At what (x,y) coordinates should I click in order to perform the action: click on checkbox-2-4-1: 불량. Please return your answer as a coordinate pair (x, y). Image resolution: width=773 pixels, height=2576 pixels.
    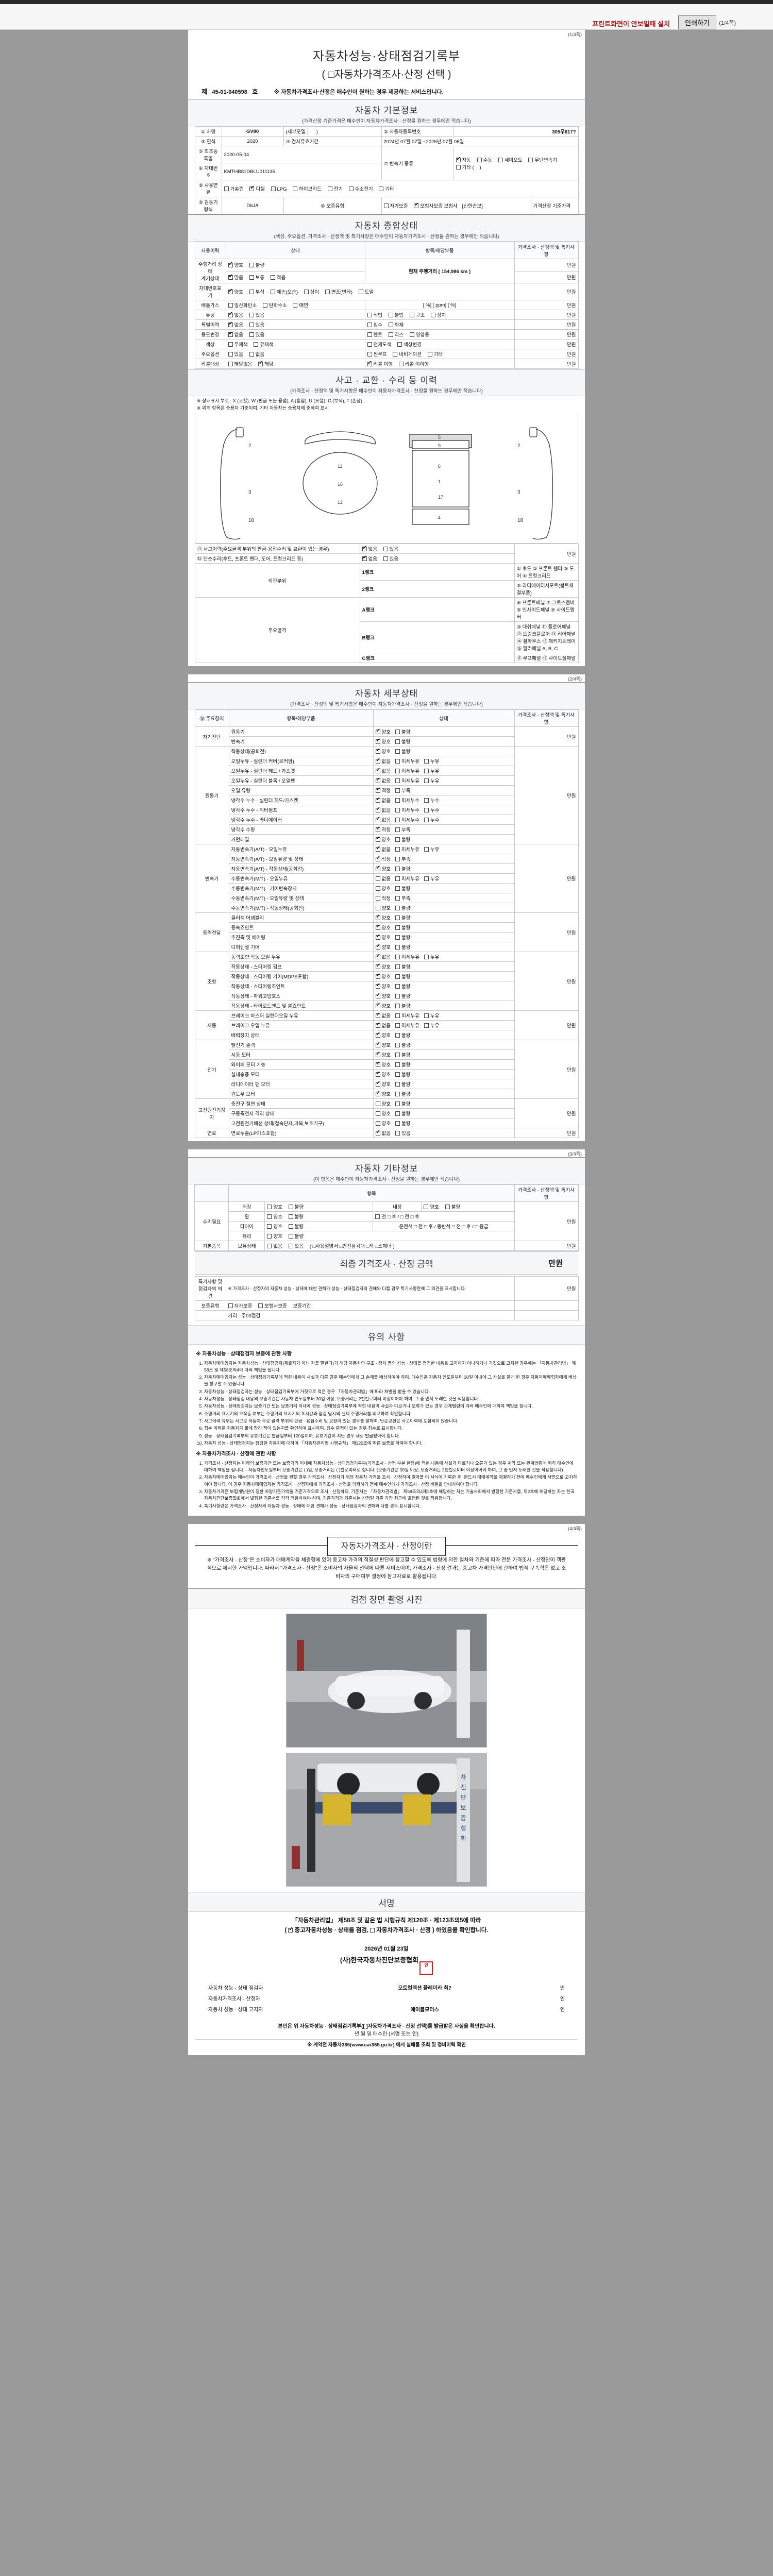
    Looking at the image, I should click on (402, 889).